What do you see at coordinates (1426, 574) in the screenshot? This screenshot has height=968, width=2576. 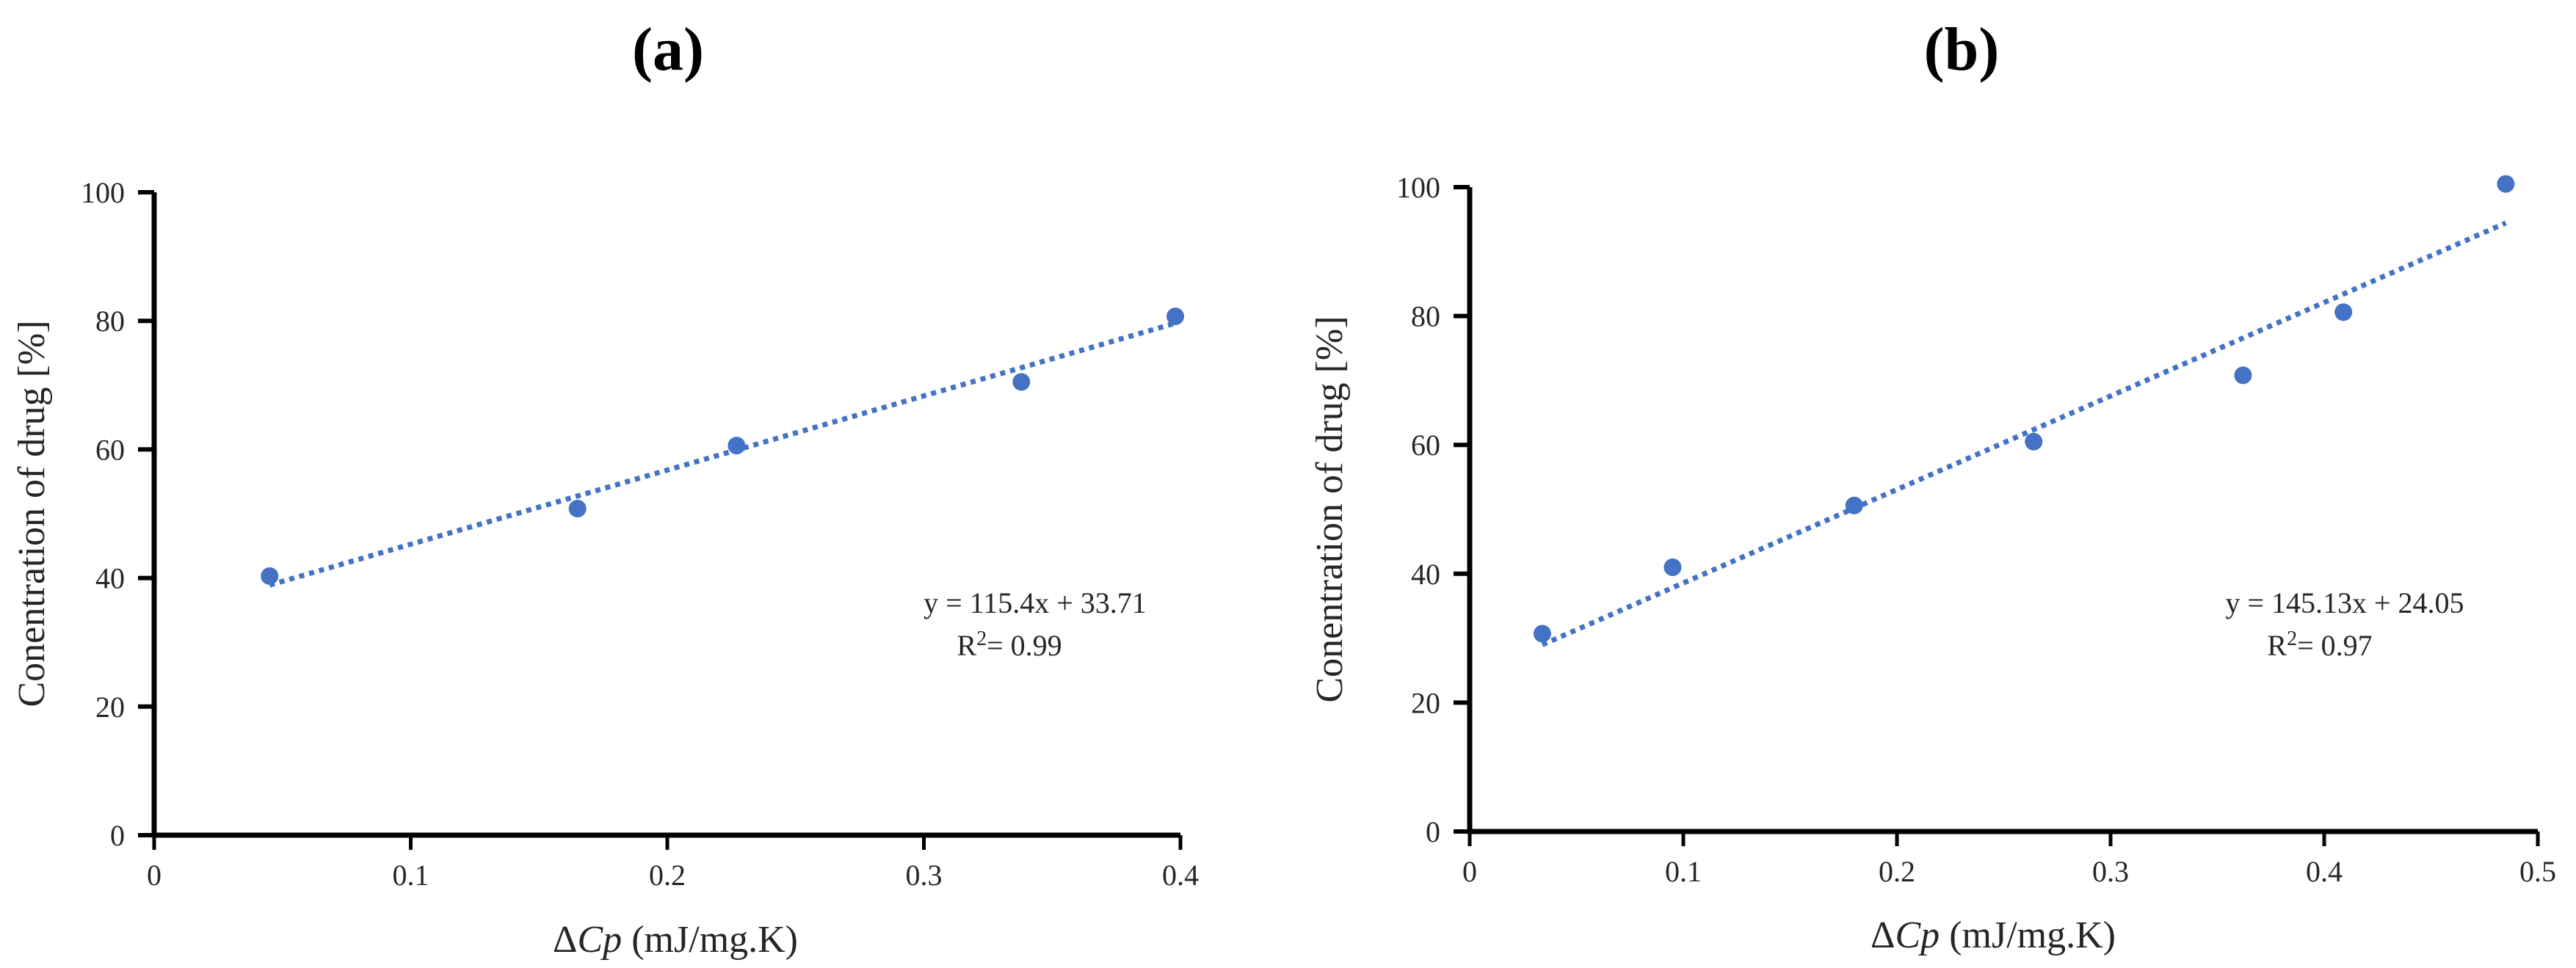 I see `y-tick-label-b-2: 40` at bounding box center [1426, 574].